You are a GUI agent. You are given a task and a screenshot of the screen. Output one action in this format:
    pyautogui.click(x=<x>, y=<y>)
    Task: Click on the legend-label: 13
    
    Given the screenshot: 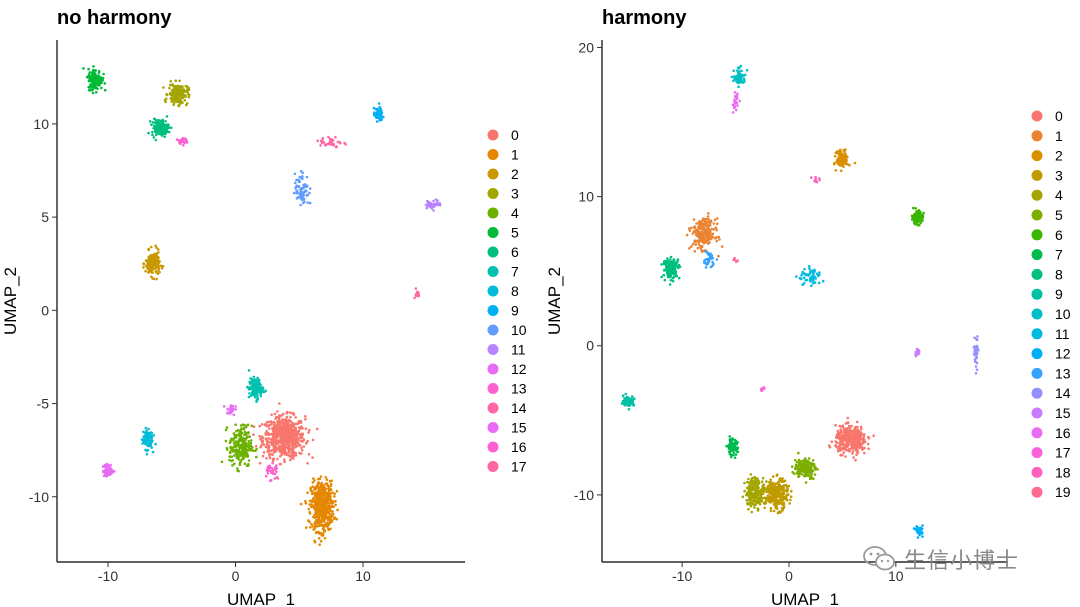 What is the action you would take?
    pyautogui.click(x=1063, y=373)
    